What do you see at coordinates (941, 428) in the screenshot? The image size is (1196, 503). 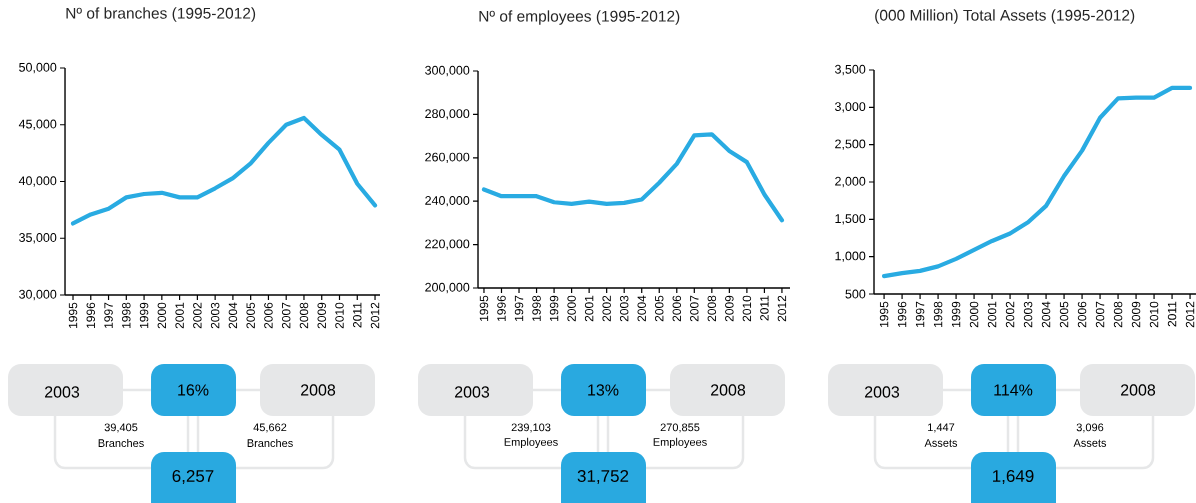 I see `text: 1,447` at bounding box center [941, 428].